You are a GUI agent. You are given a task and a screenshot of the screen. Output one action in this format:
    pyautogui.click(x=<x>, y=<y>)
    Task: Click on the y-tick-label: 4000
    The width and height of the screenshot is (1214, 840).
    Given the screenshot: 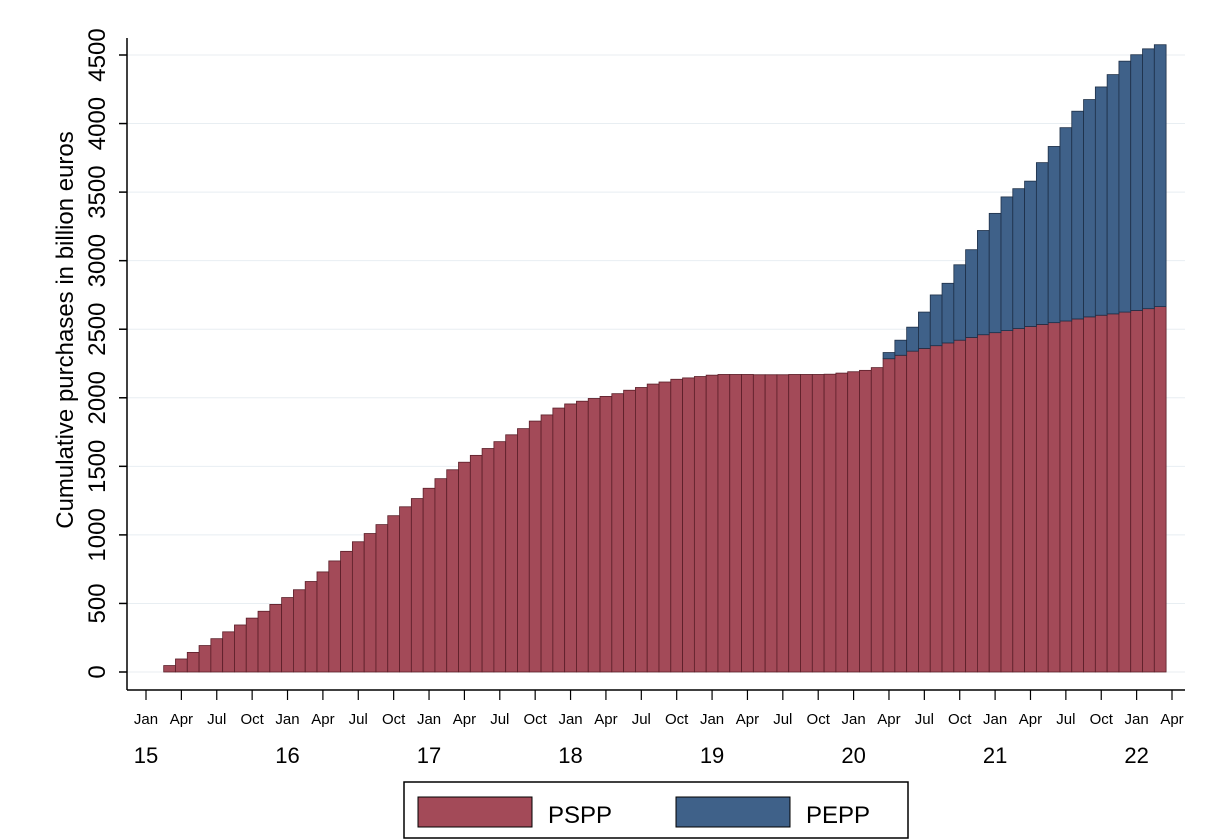 What is the action you would take?
    pyautogui.click(x=97, y=123)
    